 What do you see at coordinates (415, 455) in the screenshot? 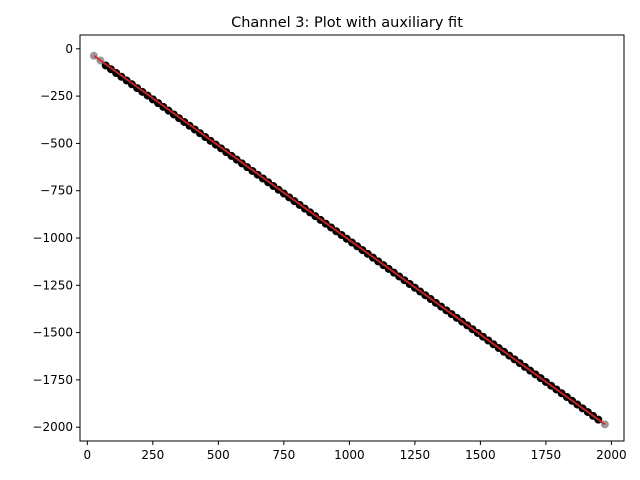
I see `x-tick-label: 1250` at bounding box center [415, 455].